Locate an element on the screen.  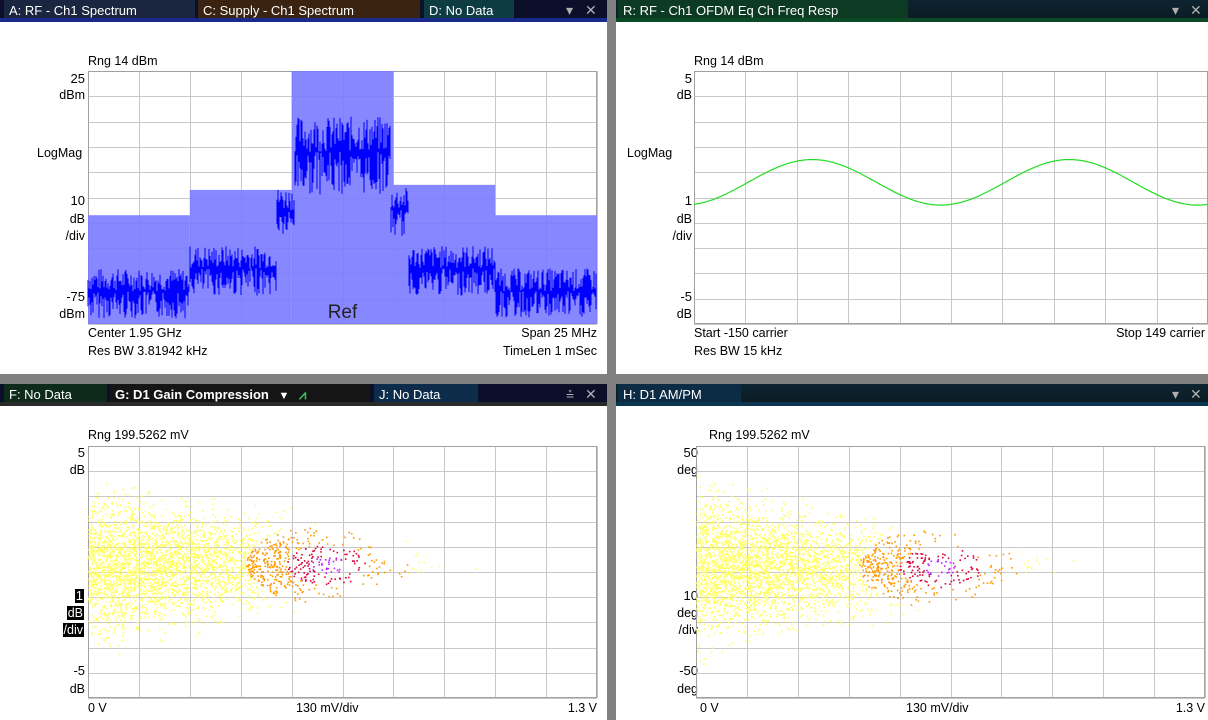
chevron-down-icon: ▼ is located at coordinates (284, 396).